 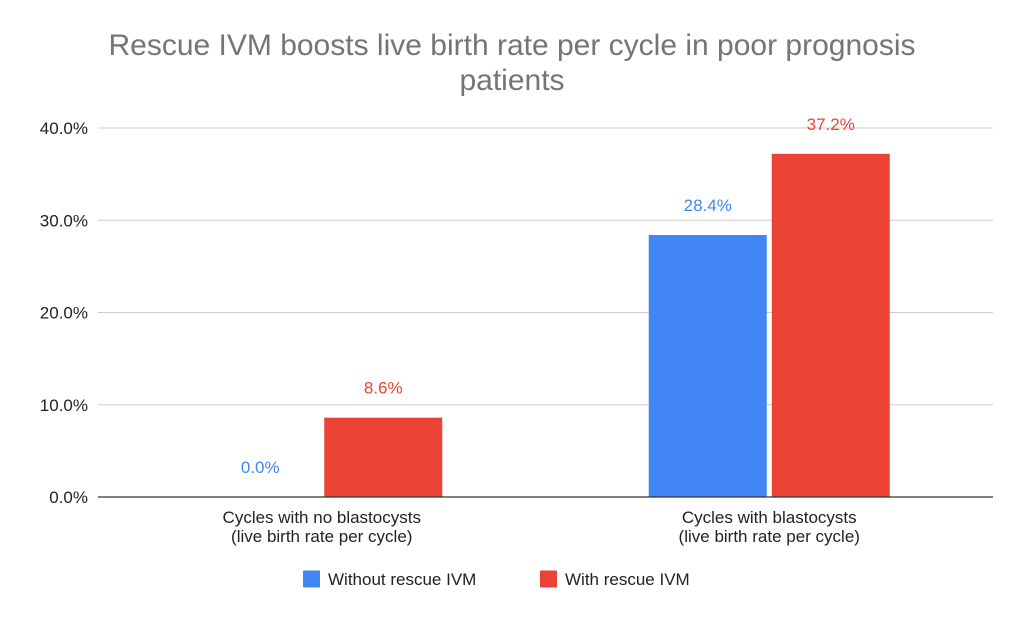 I want to click on legend: Without rescue IVM With rescue IVM, so click(x=496, y=579).